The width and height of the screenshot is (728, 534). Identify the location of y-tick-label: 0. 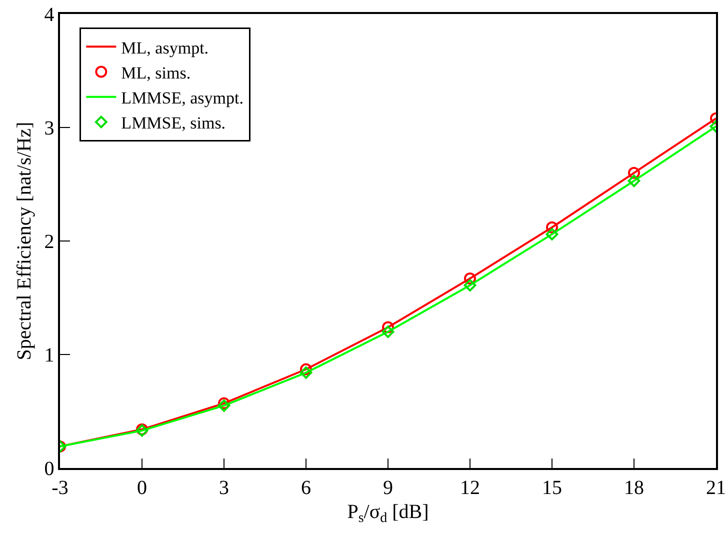
(49, 469).